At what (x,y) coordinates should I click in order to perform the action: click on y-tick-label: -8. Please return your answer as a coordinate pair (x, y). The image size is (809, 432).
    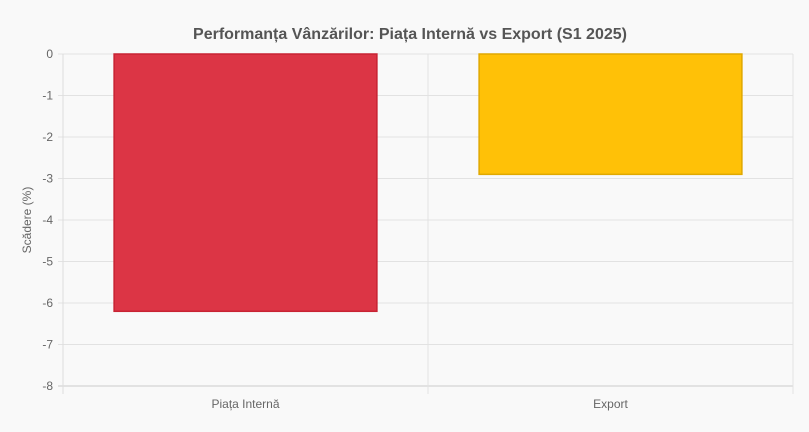
    Looking at the image, I should click on (47, 386).